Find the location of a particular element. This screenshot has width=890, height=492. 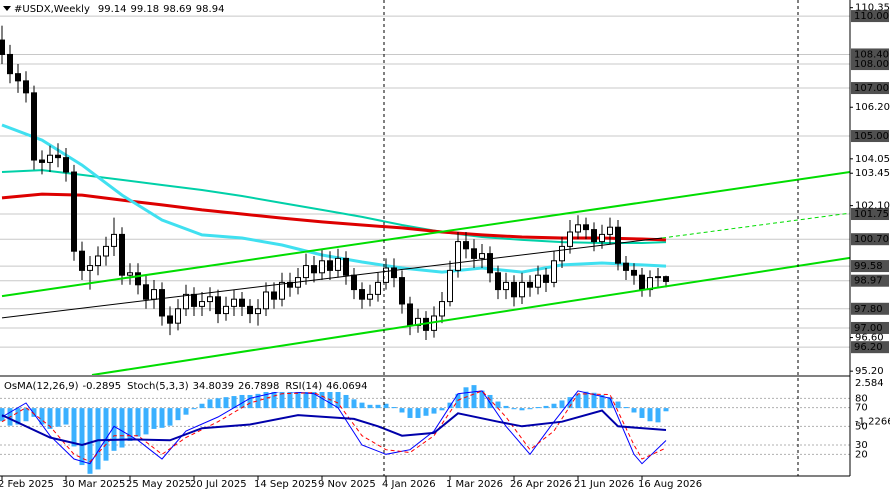

y-tick-label: 70 is located at coordinates (861, 408).